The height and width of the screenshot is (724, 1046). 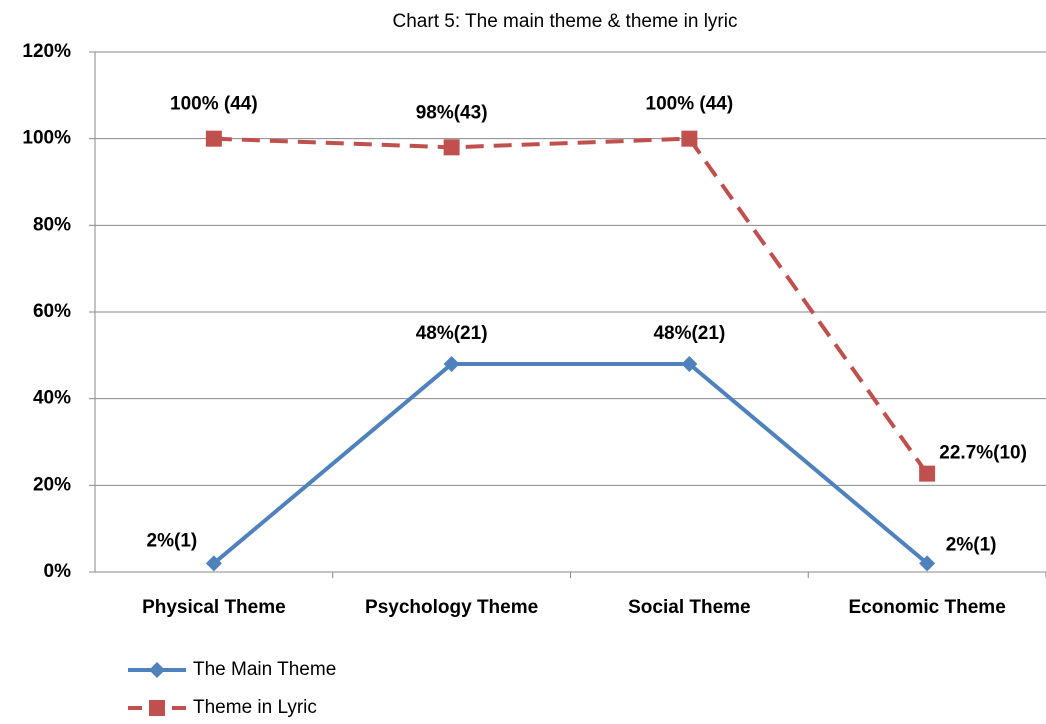 What do you see at coordinates (52, 311) in the screenshot?
I see `y-tick-label: 60%` at bounding box center [52, 311].